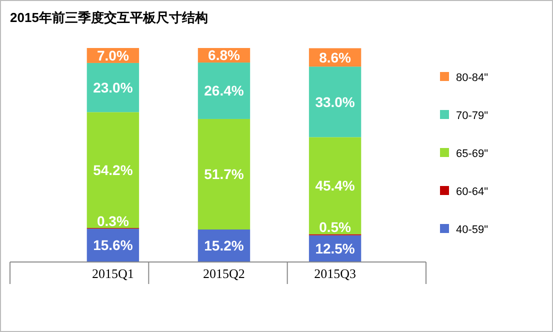 This screenshot has height=332, width=553. What do you see at coordinates (113, 273) in the screenshot?
I see `x-tick-label: 2015Q1` at bounding box center [113, 273].